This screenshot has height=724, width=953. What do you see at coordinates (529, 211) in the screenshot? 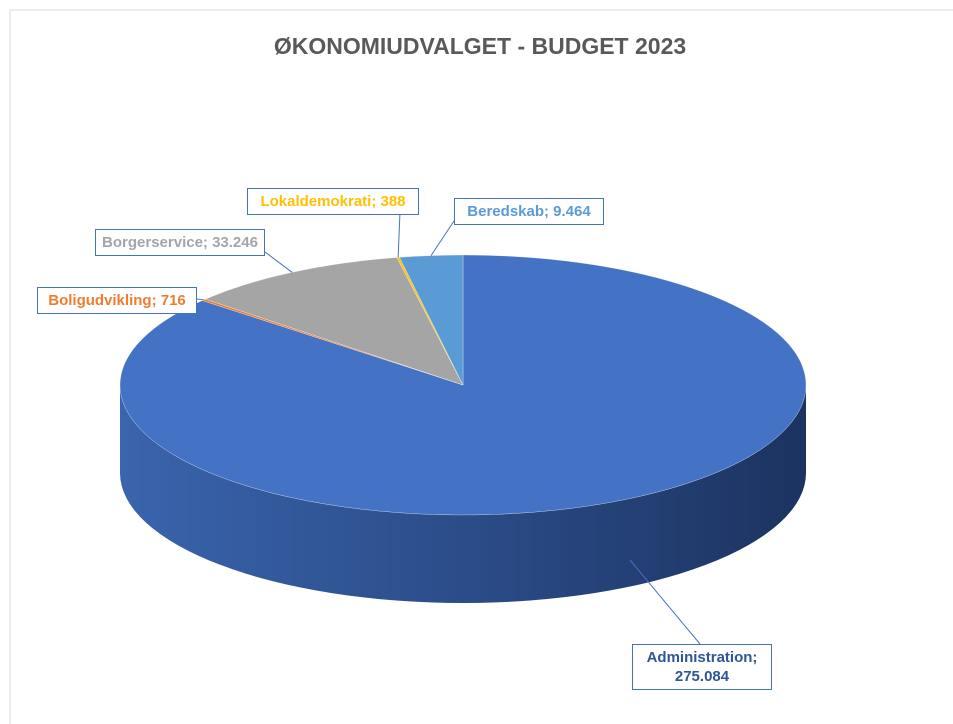
I see `data-label: Beredskab; 9.464` at bounding box center [529, 211].